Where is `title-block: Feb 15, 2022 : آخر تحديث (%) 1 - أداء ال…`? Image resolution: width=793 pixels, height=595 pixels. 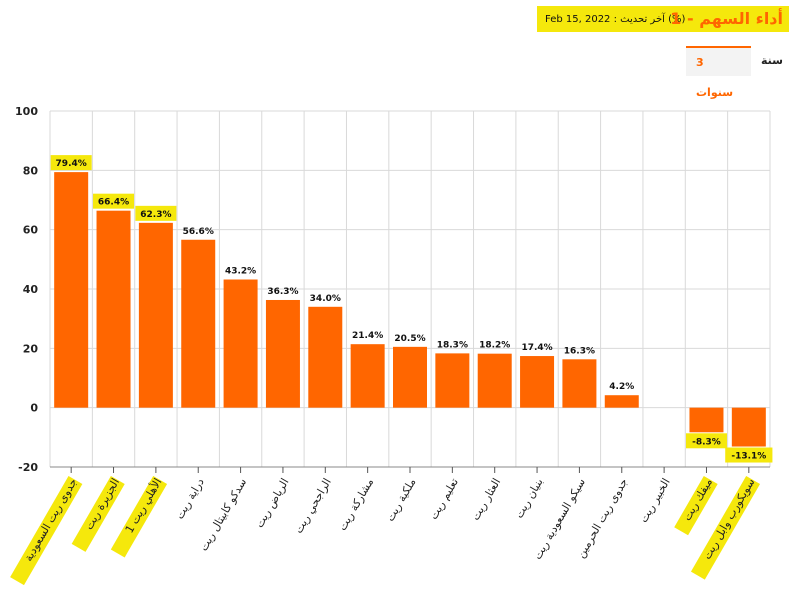
title-block: Feb 15, 2022 : آخر تحديث (%) 1 - أداء ال… is located at coordinates (663, 19).